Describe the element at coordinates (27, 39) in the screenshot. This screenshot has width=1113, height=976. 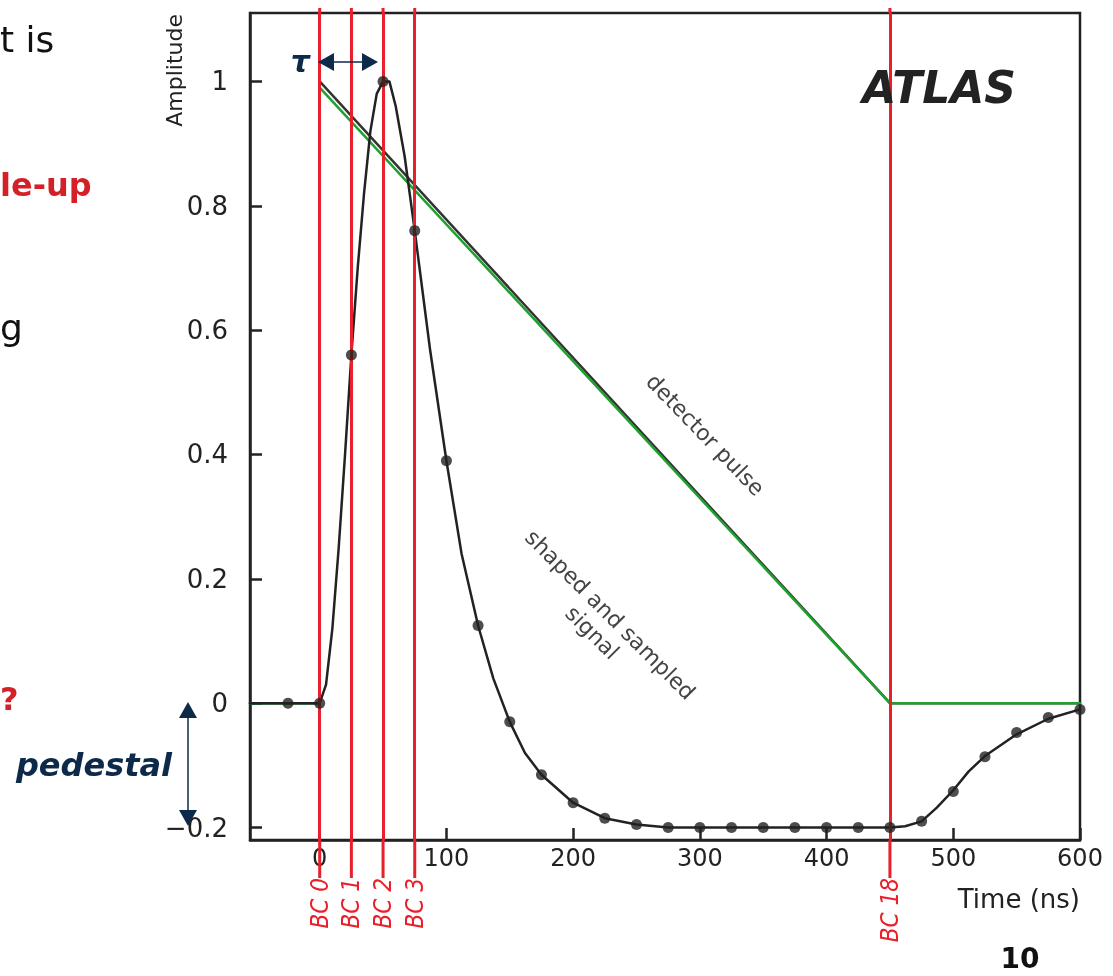
I see `text: t is` at that location.